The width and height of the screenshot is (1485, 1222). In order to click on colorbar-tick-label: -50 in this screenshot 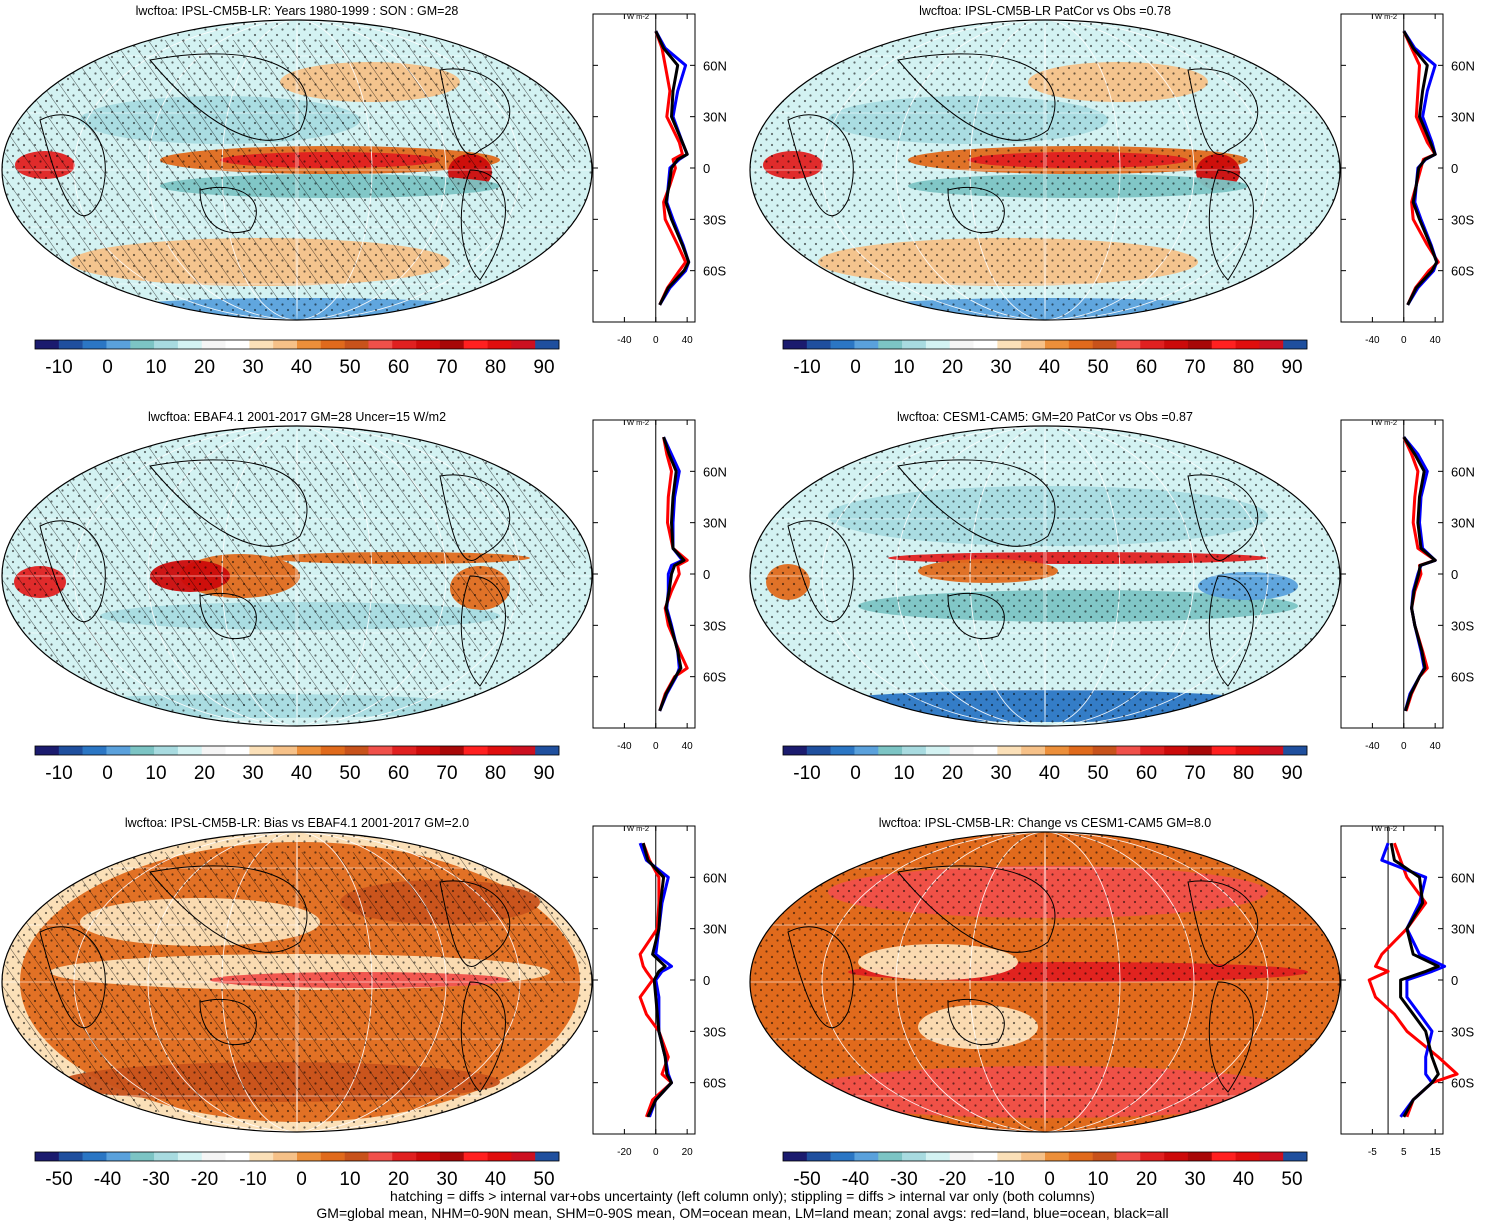, I will do `click(58, 1179)`.